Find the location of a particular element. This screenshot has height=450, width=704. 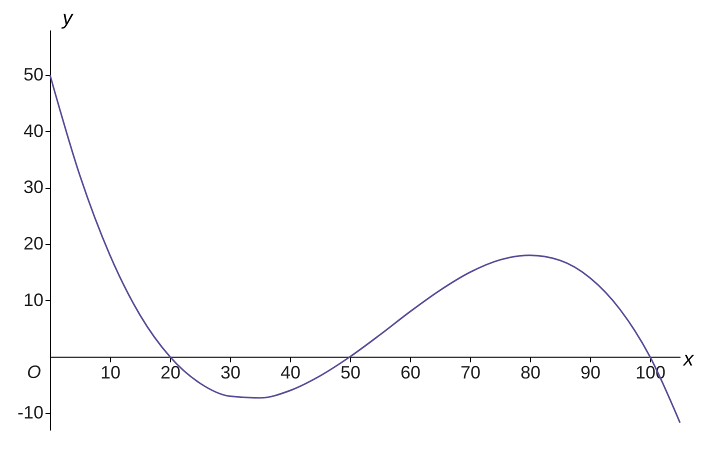

x-tick-label: 50 is located at coordinates (350, 372).